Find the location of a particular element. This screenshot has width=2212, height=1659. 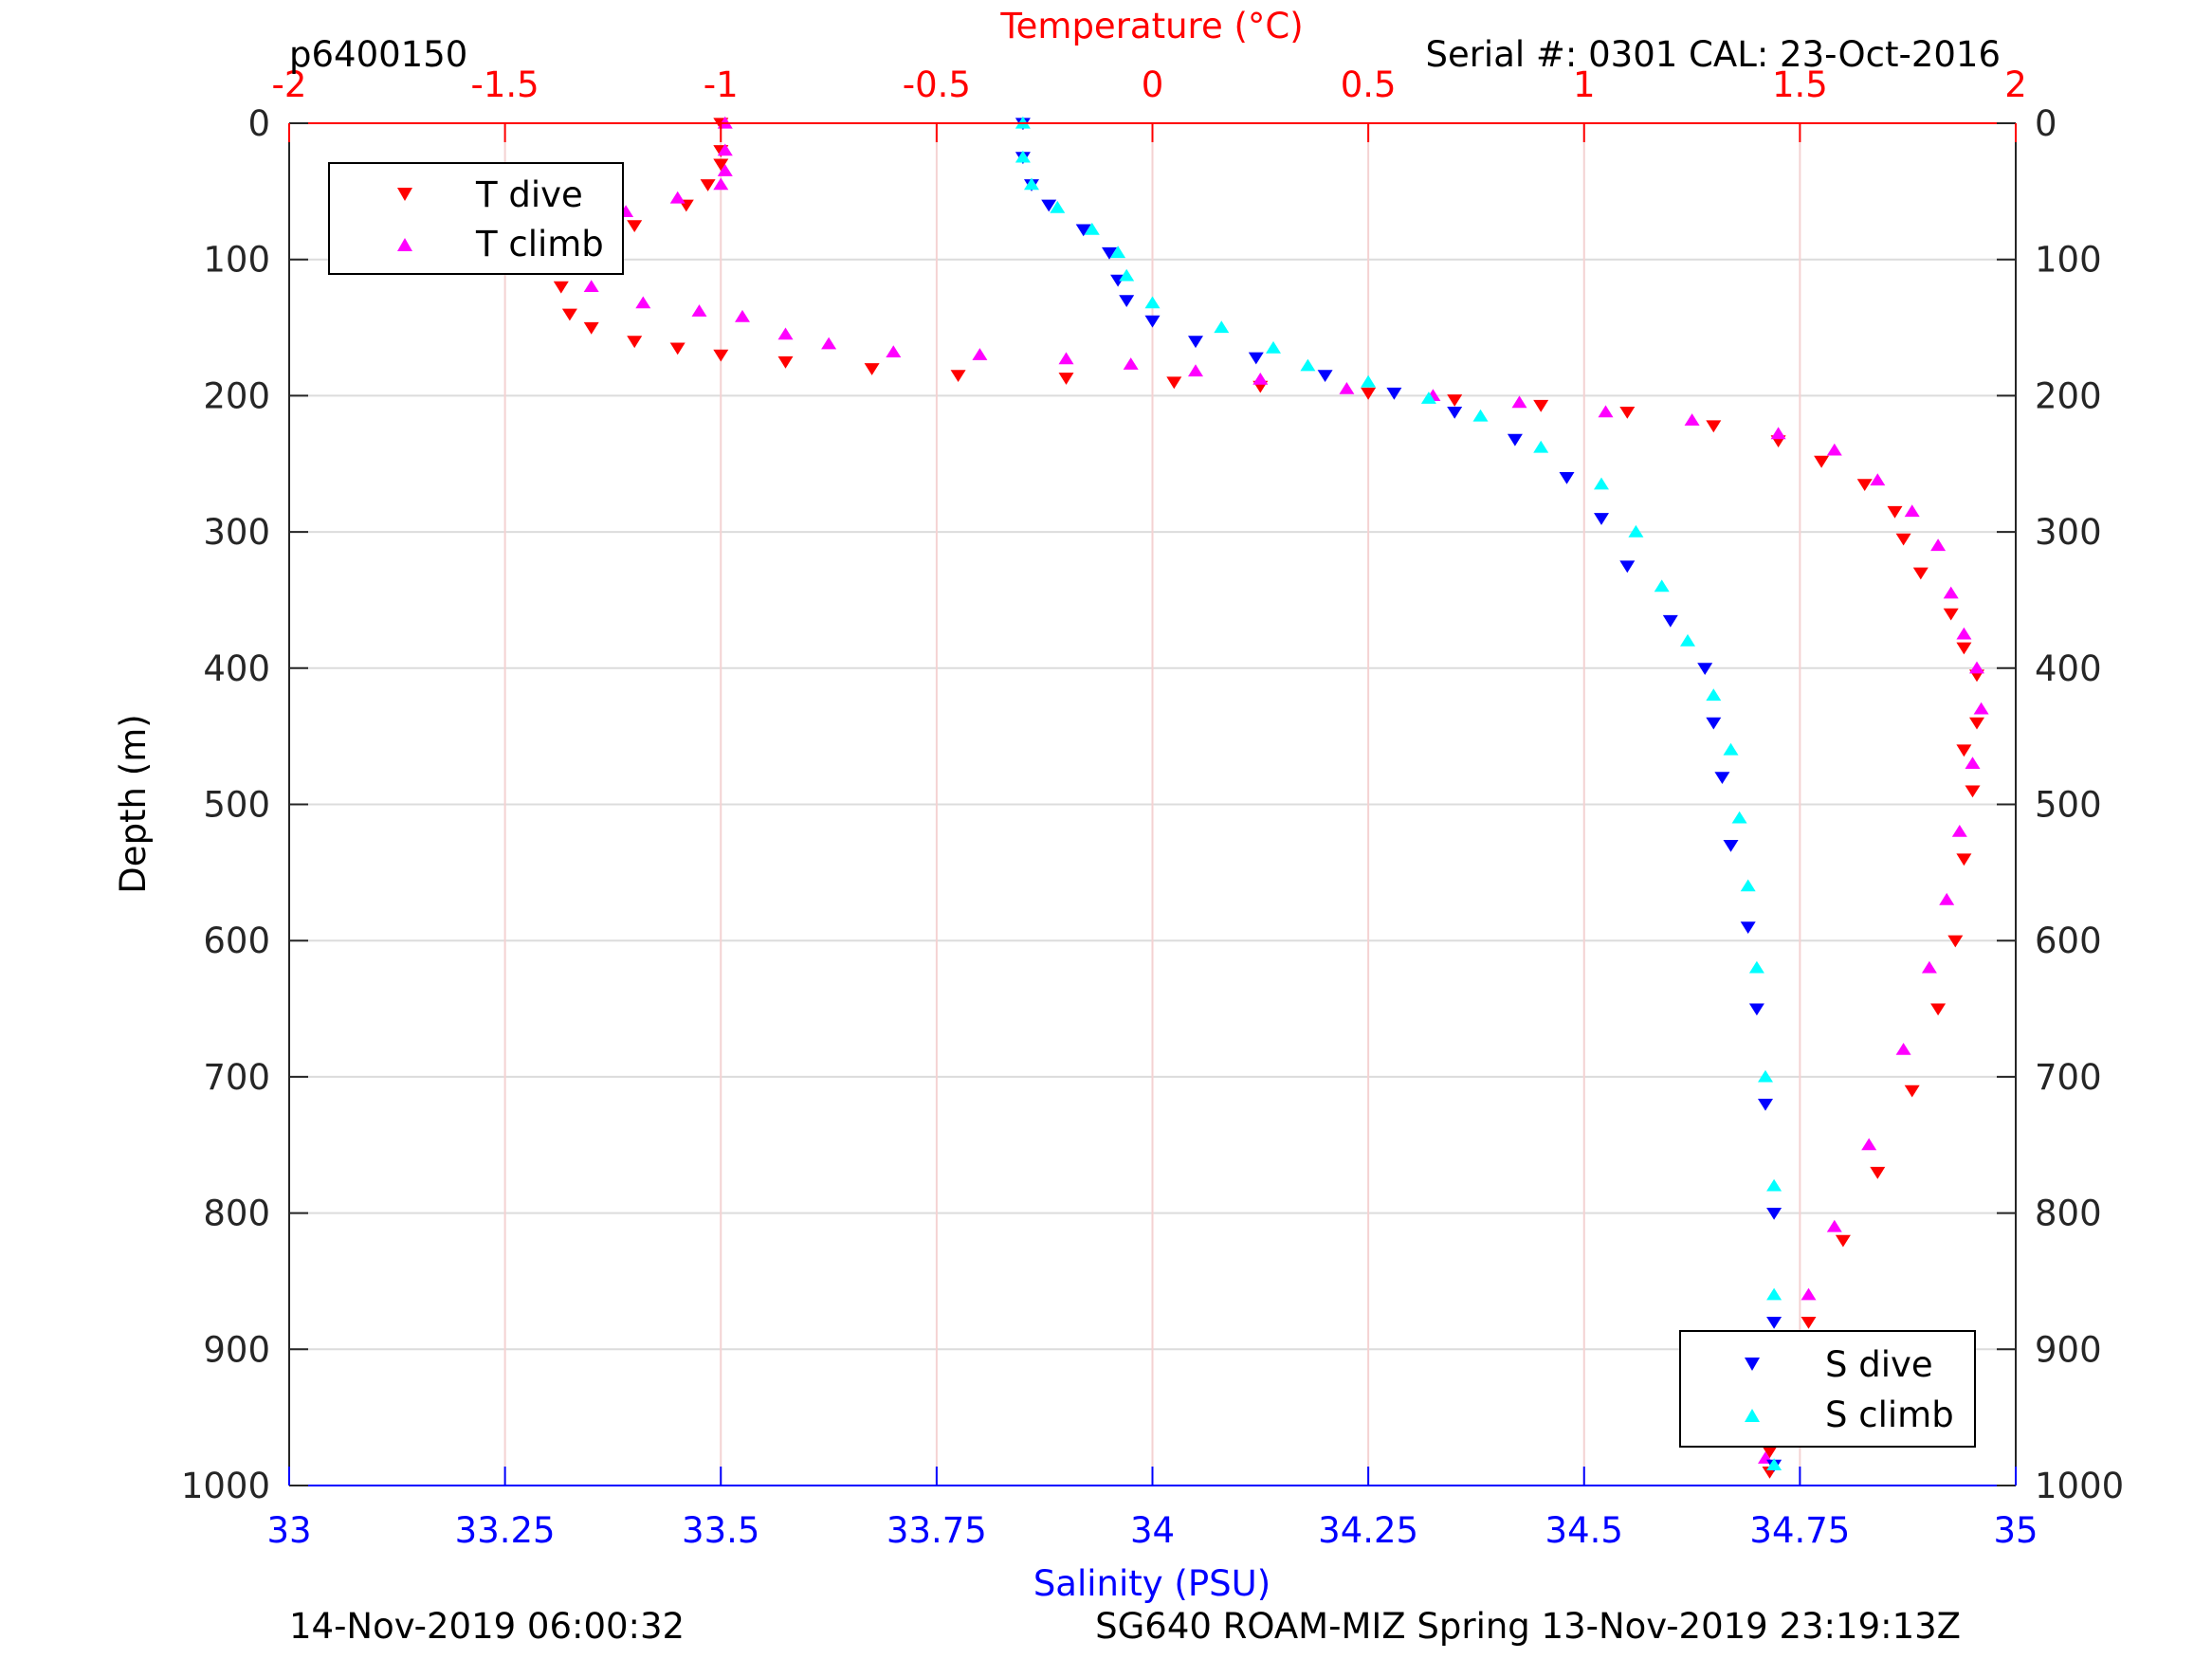

y-tick-label-left: 900 is located at coordinates (236, 1349).